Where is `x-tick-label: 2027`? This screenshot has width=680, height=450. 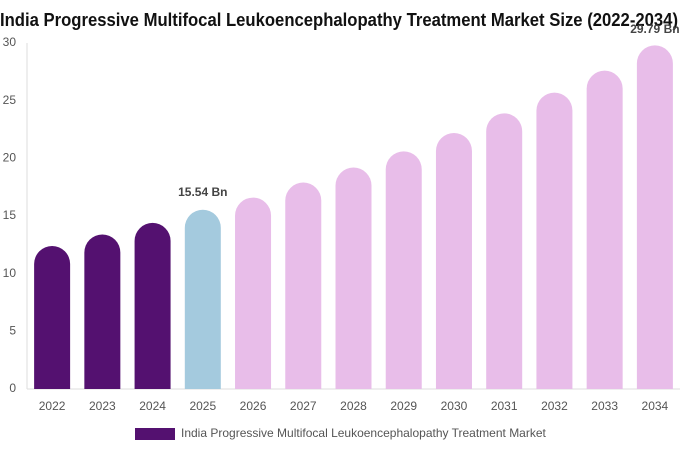 x-tick-label: 2027 is located at coordinates (303, 406).